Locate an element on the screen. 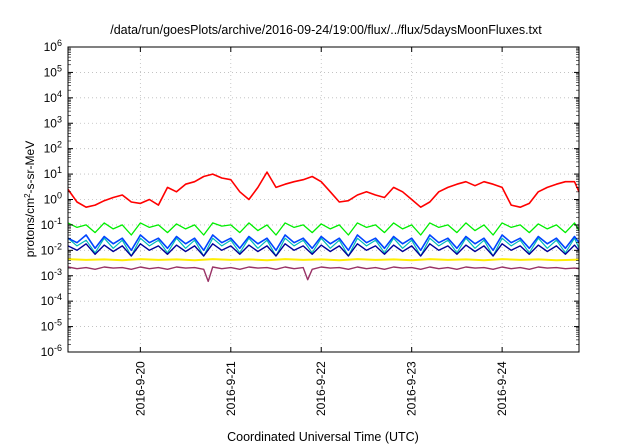  x-tick-label: 2016-9-22 is located at coordinates (321, 388).